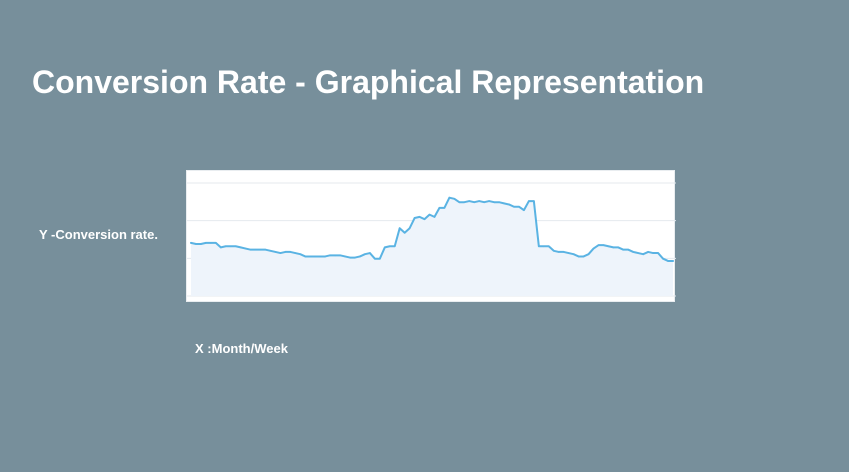  I want to click on series-area-fill, so click(432, 246).